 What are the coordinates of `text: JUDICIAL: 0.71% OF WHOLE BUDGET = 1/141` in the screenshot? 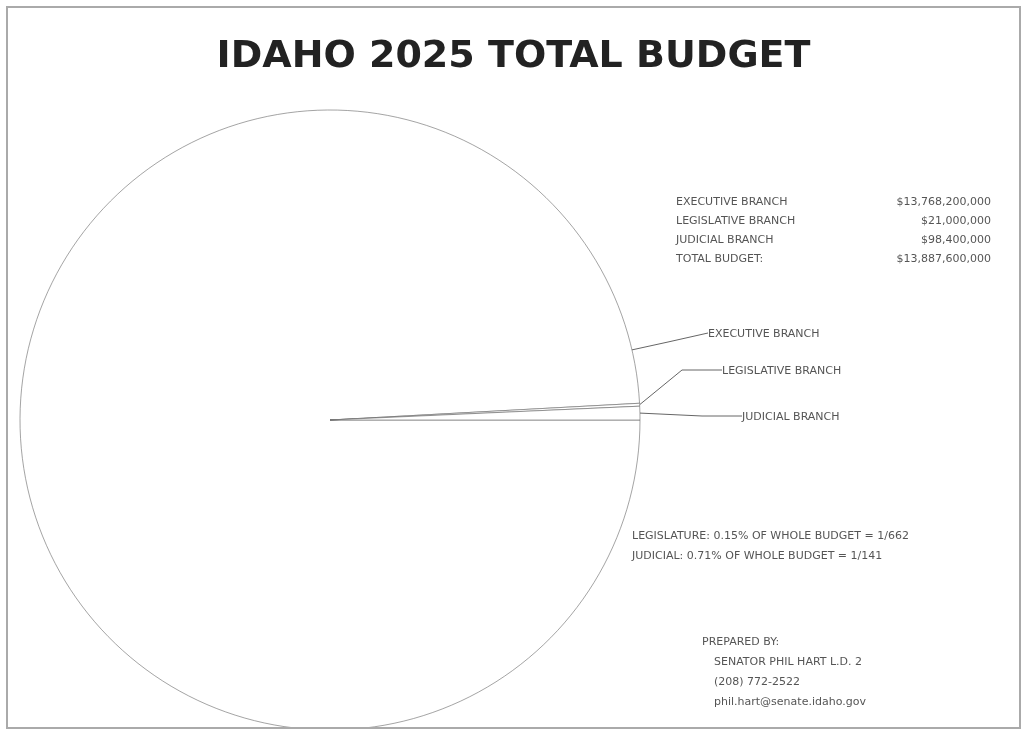 It's located at (757, 555).